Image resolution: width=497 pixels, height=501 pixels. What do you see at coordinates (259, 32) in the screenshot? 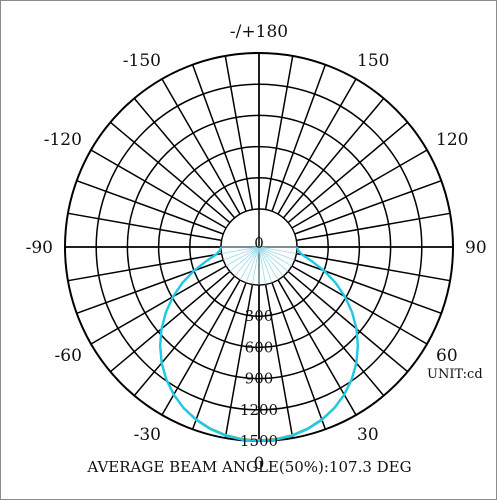
I see `angle-tick-label: -/+180` at bounding box center [259, 32].